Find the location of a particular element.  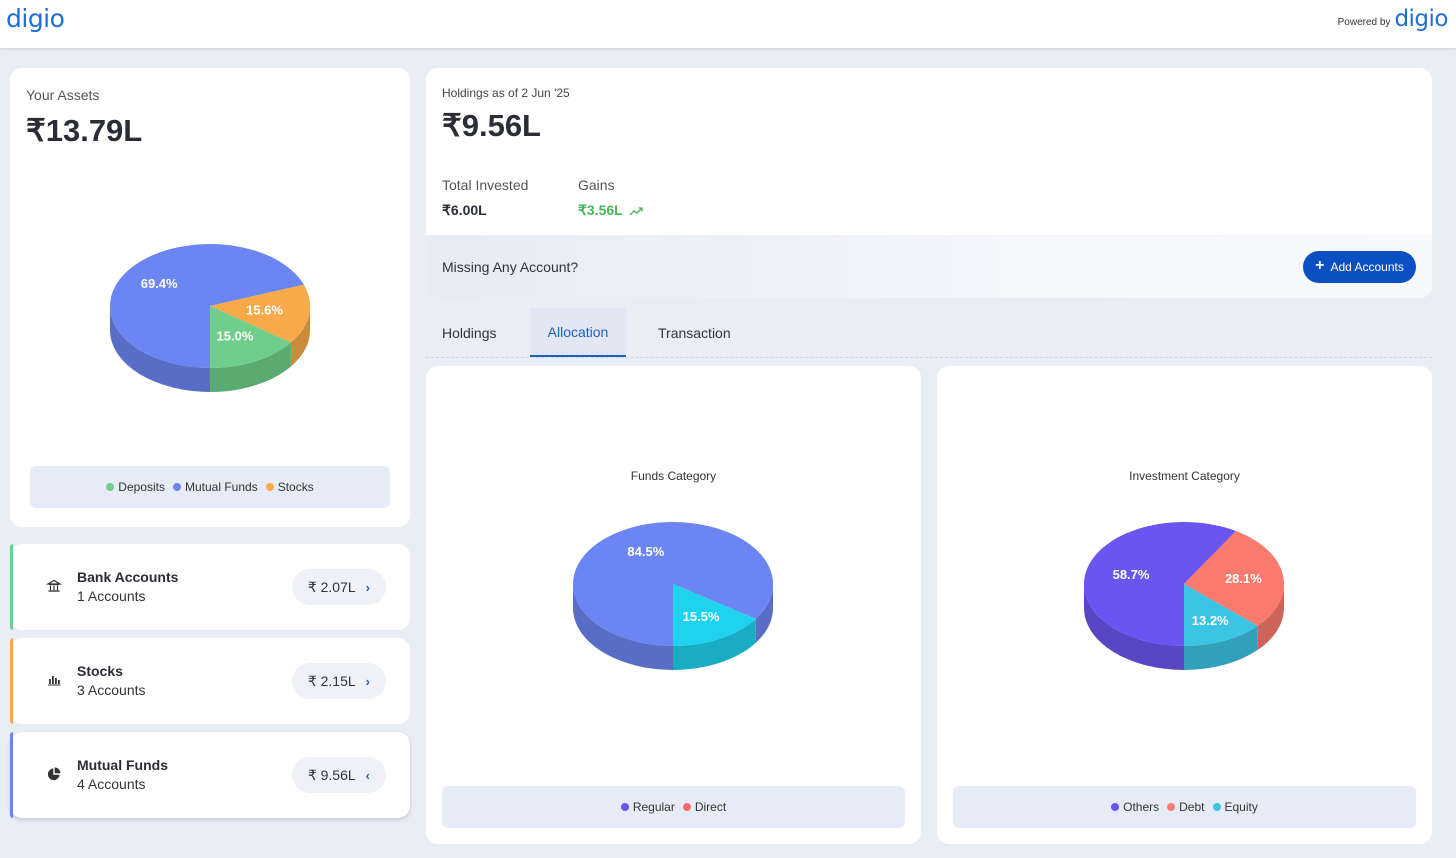

powered-by: Powered by digio is located at coordinates (1393, 19).